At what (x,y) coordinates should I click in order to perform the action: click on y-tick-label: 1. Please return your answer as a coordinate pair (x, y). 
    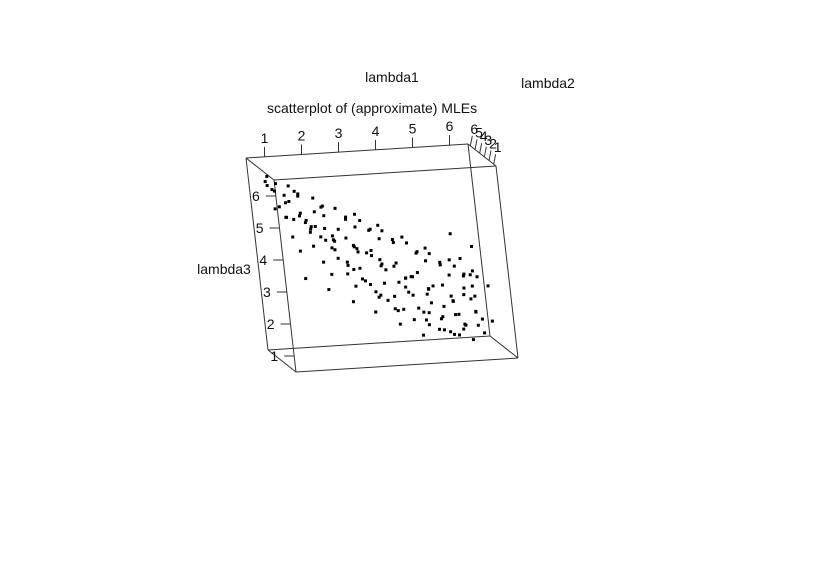
    Looking at the image, I should click on (498, 147).